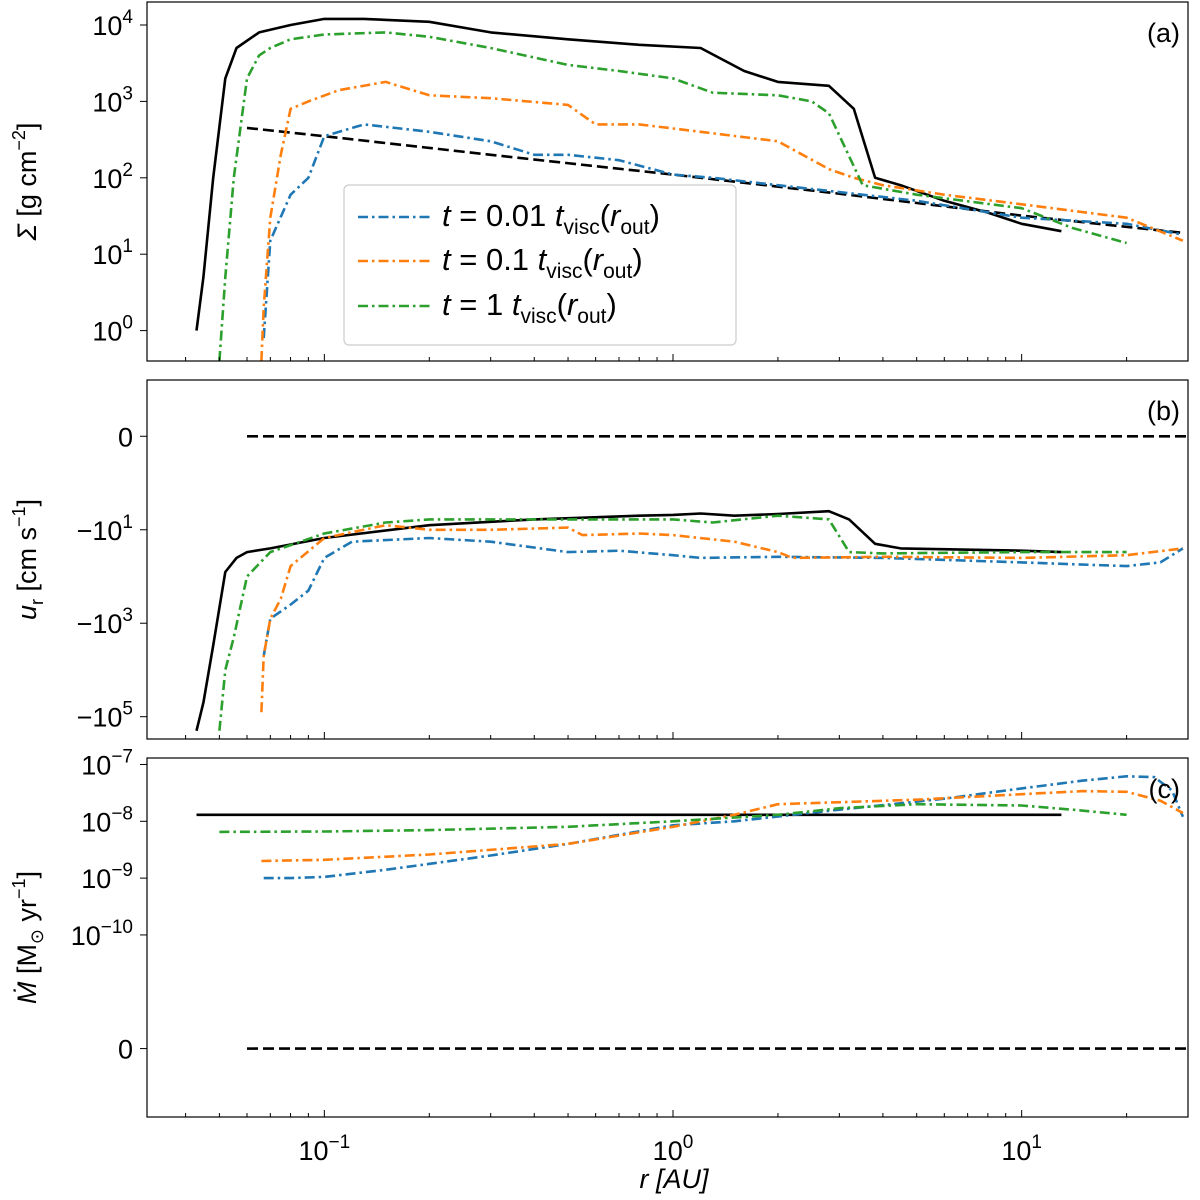 This screenshot has height=1200, width=1200. I want to click on y-axis-label: ur [cm s−1], so click(28, 559).